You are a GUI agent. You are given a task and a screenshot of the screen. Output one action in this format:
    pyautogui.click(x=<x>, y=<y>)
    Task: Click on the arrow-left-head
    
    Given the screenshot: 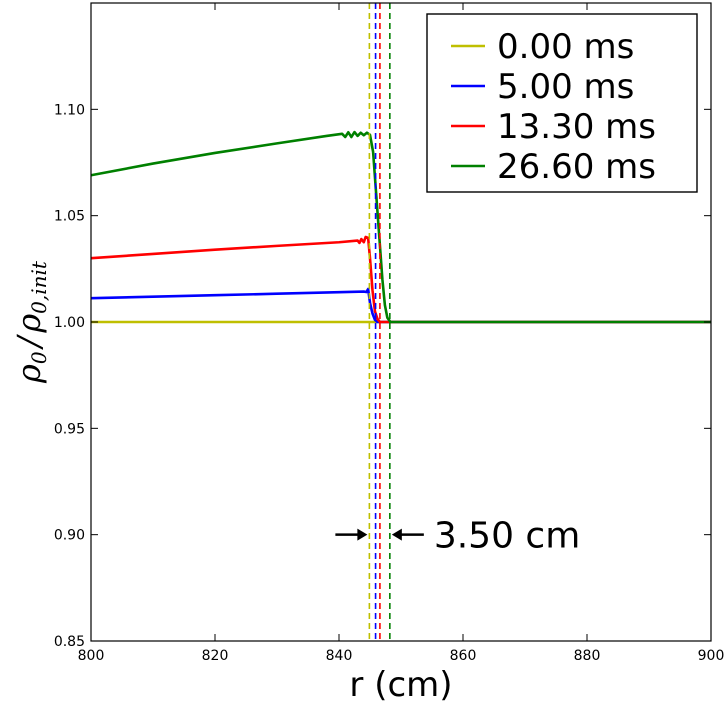 What is the action you would take?
    pyautogui.click(x=362, y=534)
    